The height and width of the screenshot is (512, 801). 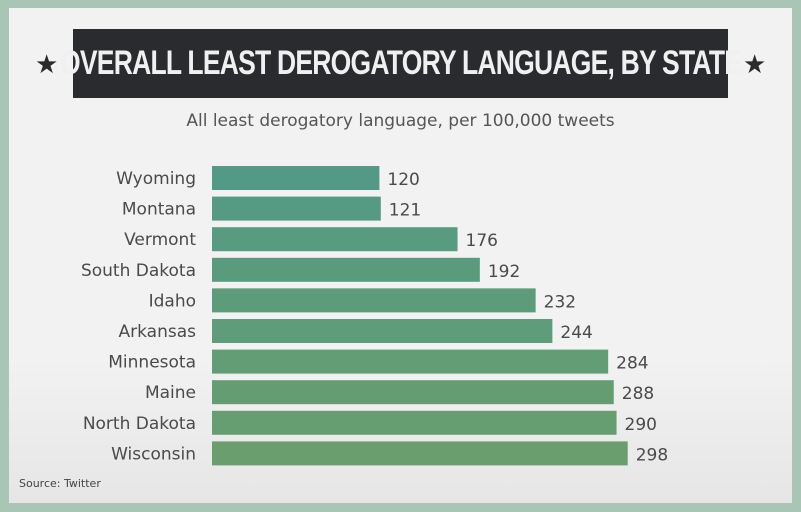 I want to click on value-label: 176, so click(x=482, y=241).